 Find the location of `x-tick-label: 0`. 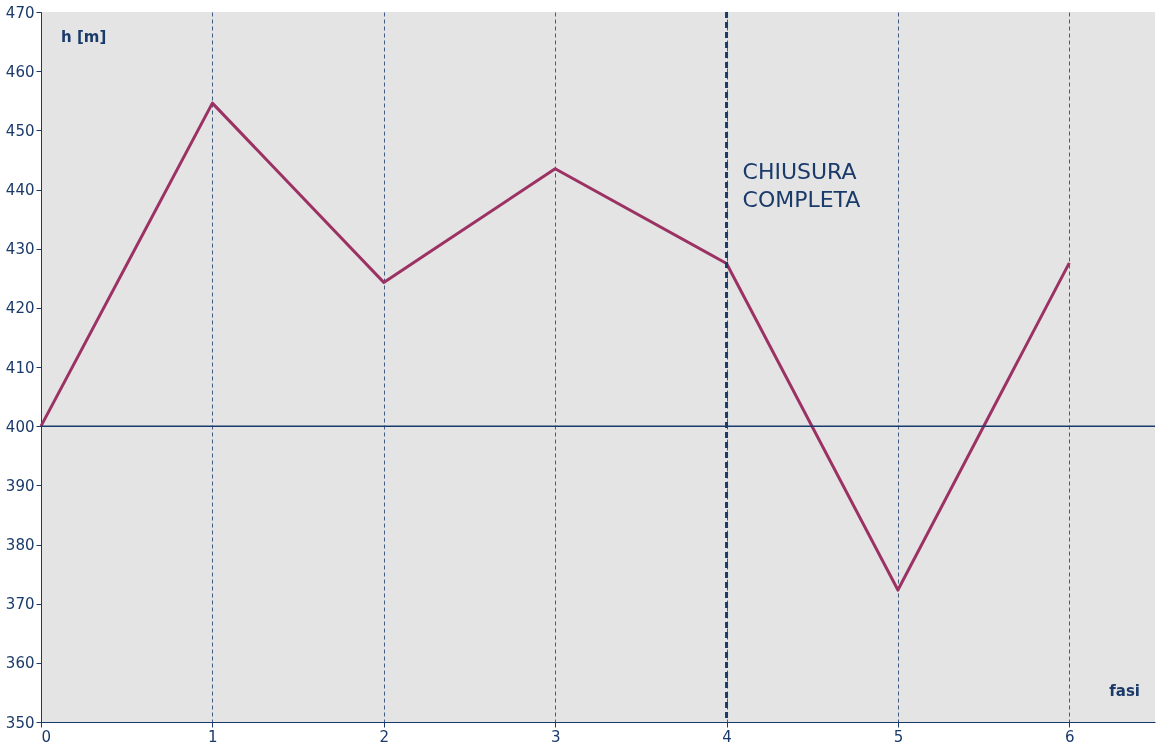

x-tick-label: 0 is located at coordinates (46, 736).